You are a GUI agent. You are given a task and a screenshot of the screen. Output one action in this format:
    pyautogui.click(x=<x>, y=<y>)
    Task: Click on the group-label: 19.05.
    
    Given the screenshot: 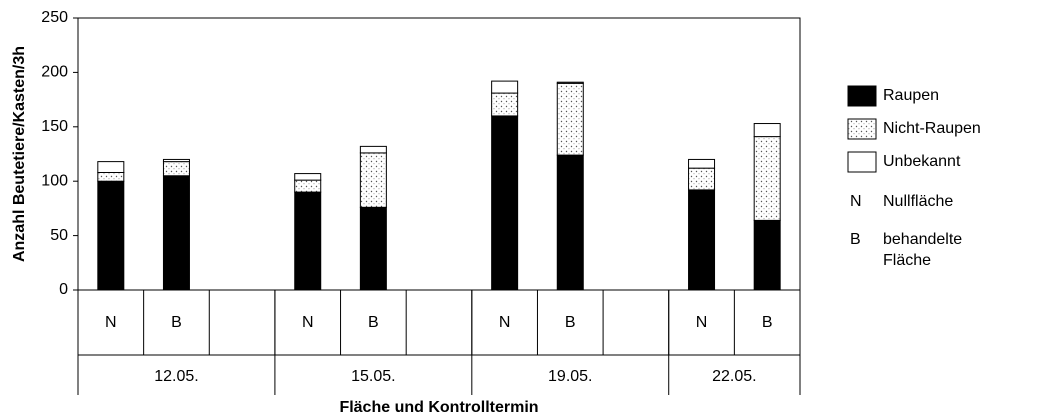 What is the action you would take?
    pyautogui.click(x=570, y=376)
    